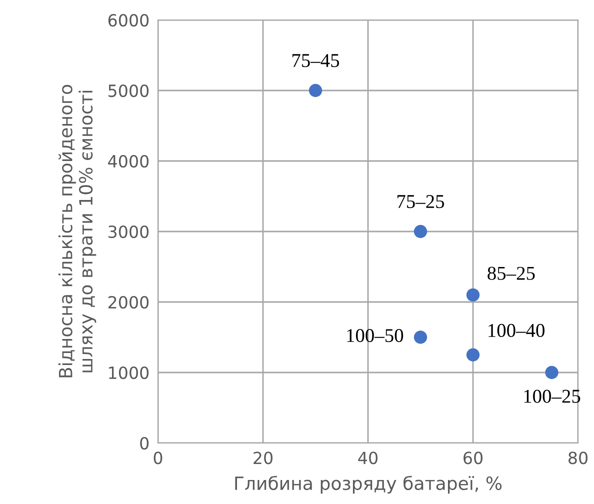 Image resolution: width=594 pixels, height=504 pixels. What do you see at coordinates (128, 231) in the screenshot?
I see `y-tick-label: 3000` at bounding box center [128, 231].